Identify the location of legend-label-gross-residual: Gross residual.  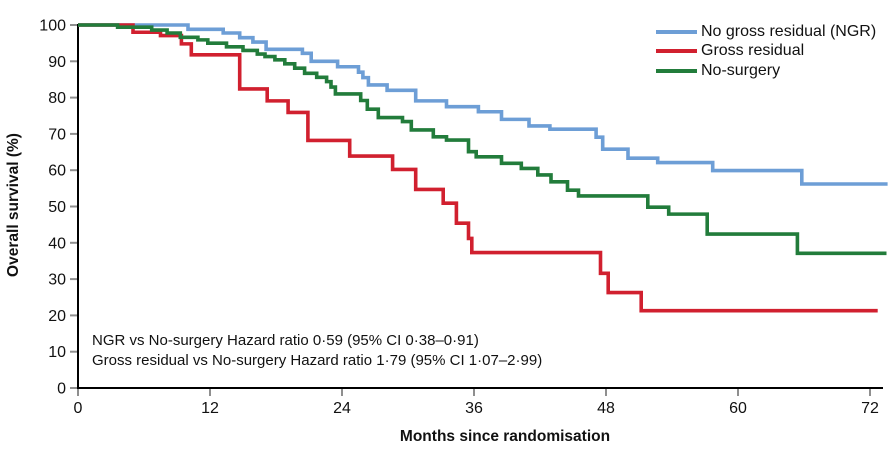
(753, 51).